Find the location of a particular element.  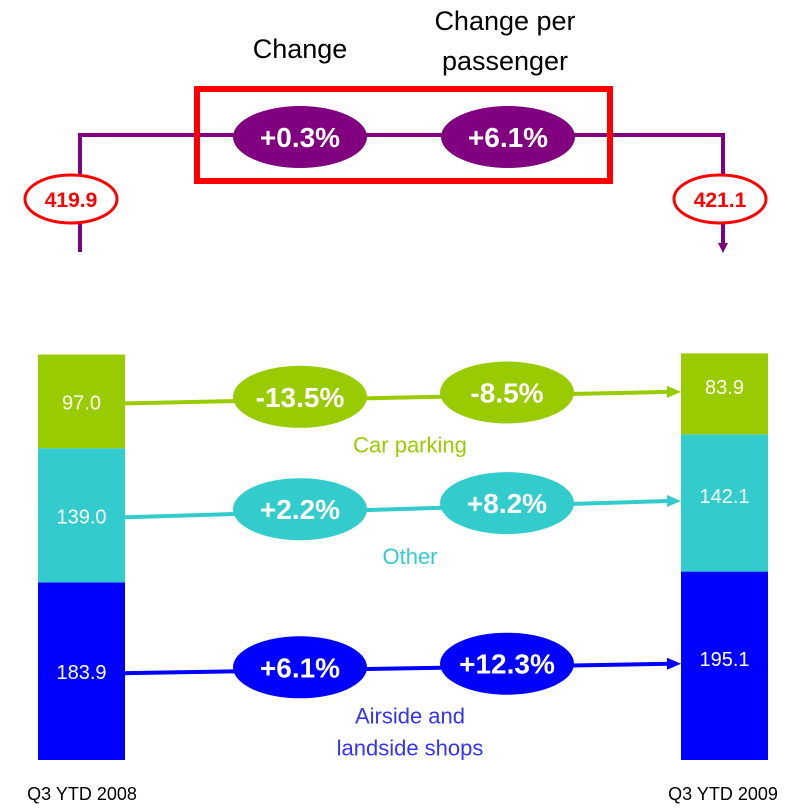

total-change-per-passenger-oval: +6.1% is located at coordinates (508, 137).